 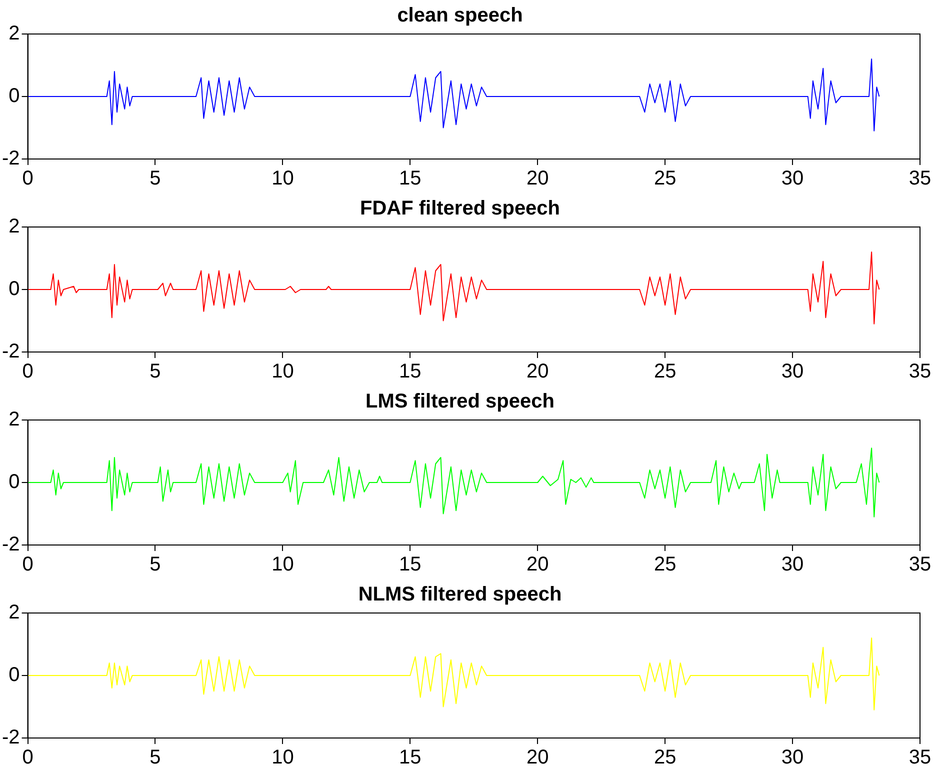 I want to click on chart-title: clean speech, so click(x=460, y=15).